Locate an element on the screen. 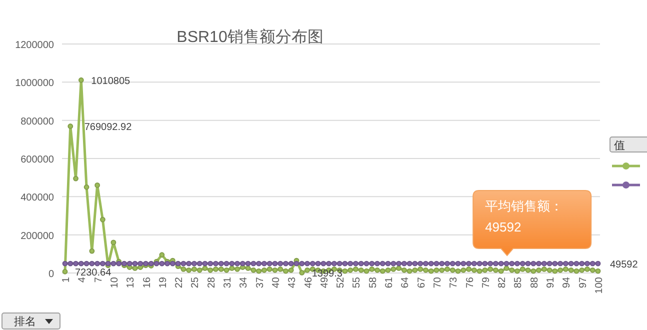 Image resolution: width=647 pixels, height=330 pixels. chart-title: BSR10销售额分布图 is located at coordinates (250, 37).